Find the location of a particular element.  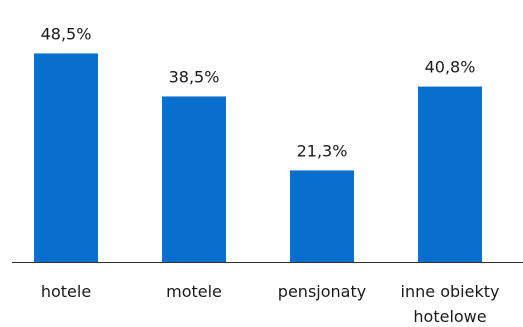

category-label-3: inne obiekty hotelowe is located at coordinates (450, 304).